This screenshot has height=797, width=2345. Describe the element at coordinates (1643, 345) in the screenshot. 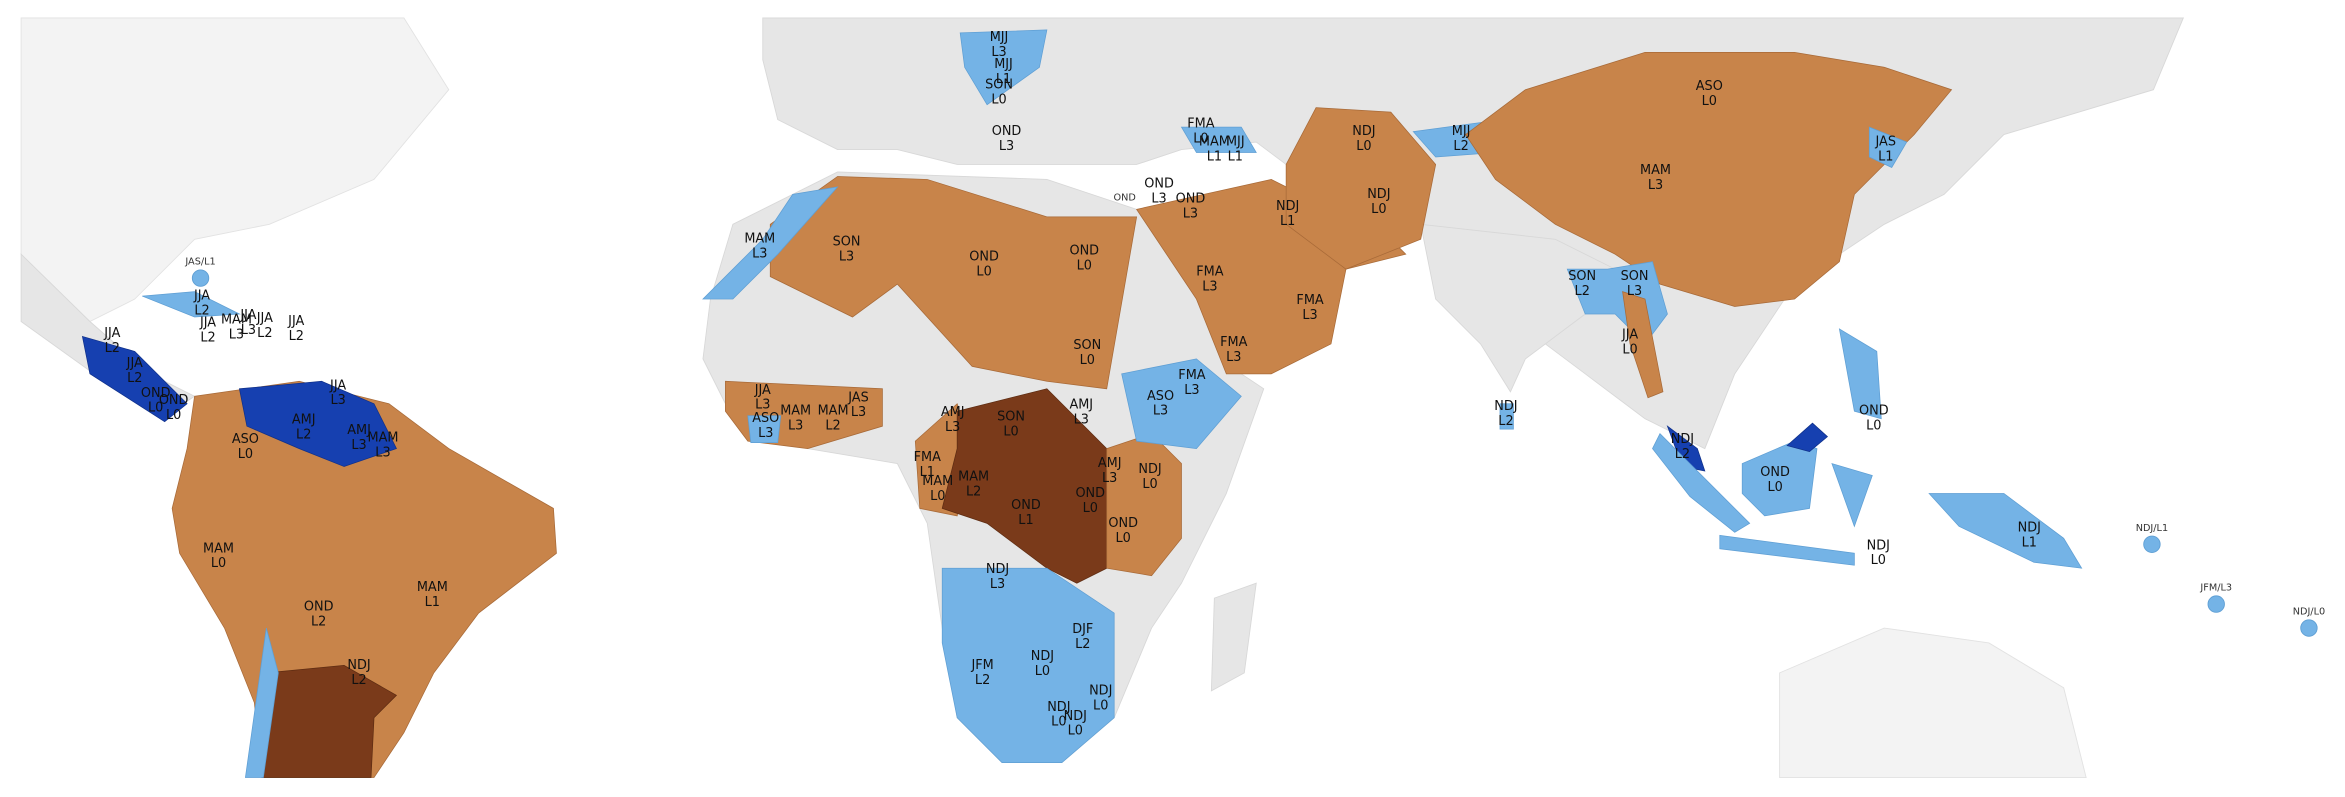

I see `region-thailand` at that location.